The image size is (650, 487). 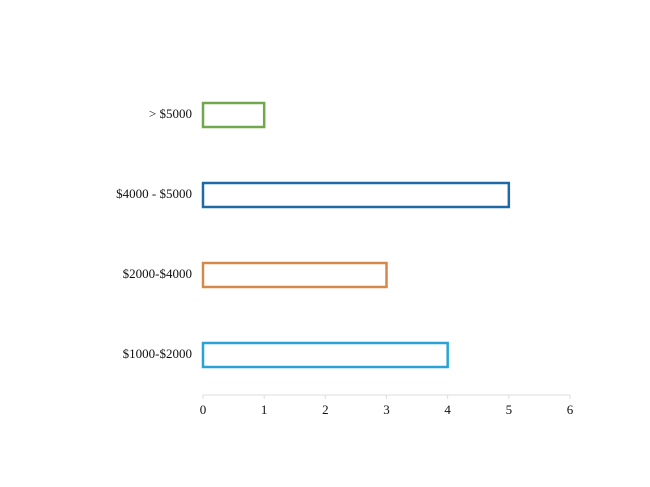 What do you see at coordinates (157, 273) in the screenshot?
I see `y-tick-label: $2000-$4000` at bounding box center [157, 273].